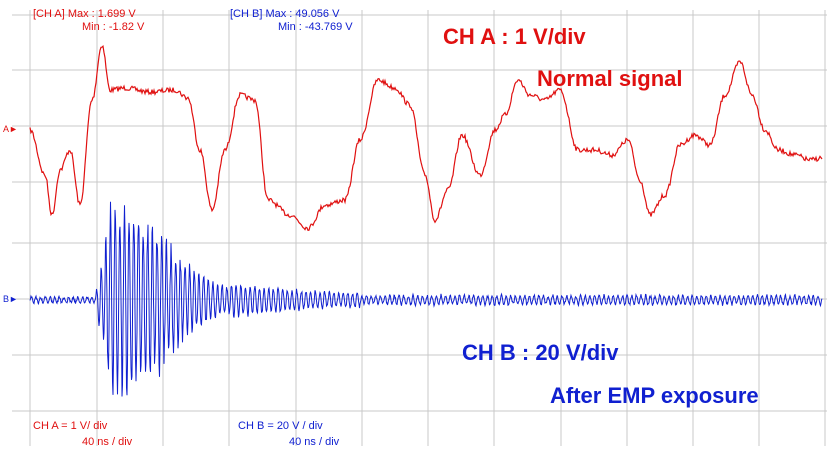  Describe the element at coordinates (70, 426) in the screenshot. I see `cha-scale-label: CH A = 1 V/ div` at that location.